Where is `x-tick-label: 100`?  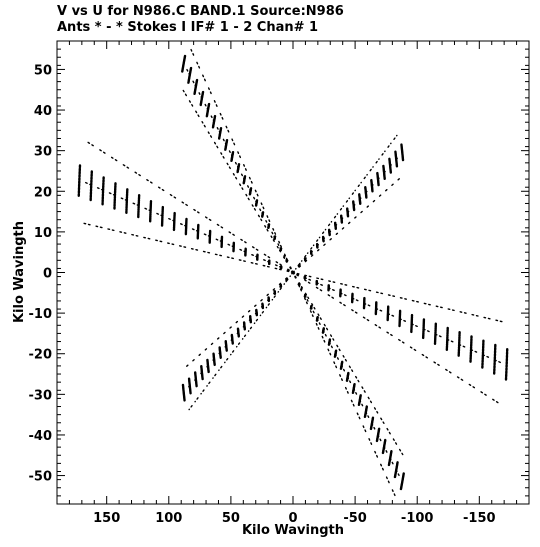
x-tick-label: 100 is located at coordinates (168, 518).